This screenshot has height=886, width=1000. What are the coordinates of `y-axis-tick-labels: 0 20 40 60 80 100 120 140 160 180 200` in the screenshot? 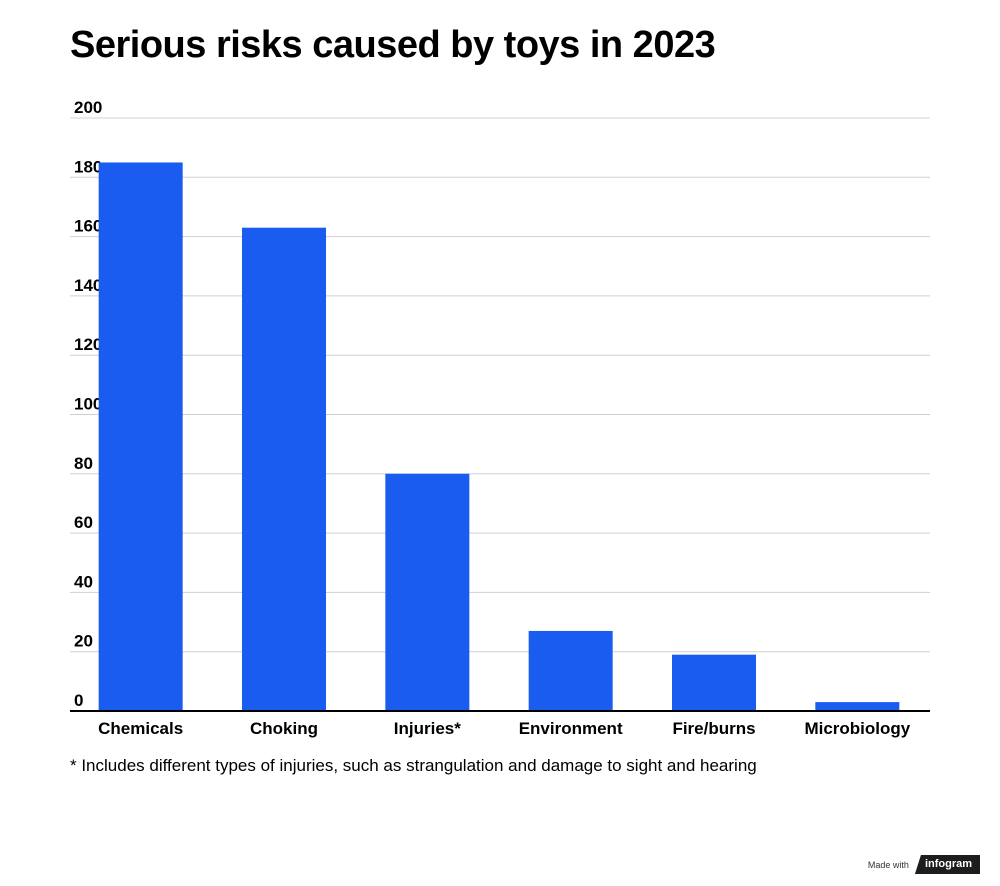 It's located at (88, 404).